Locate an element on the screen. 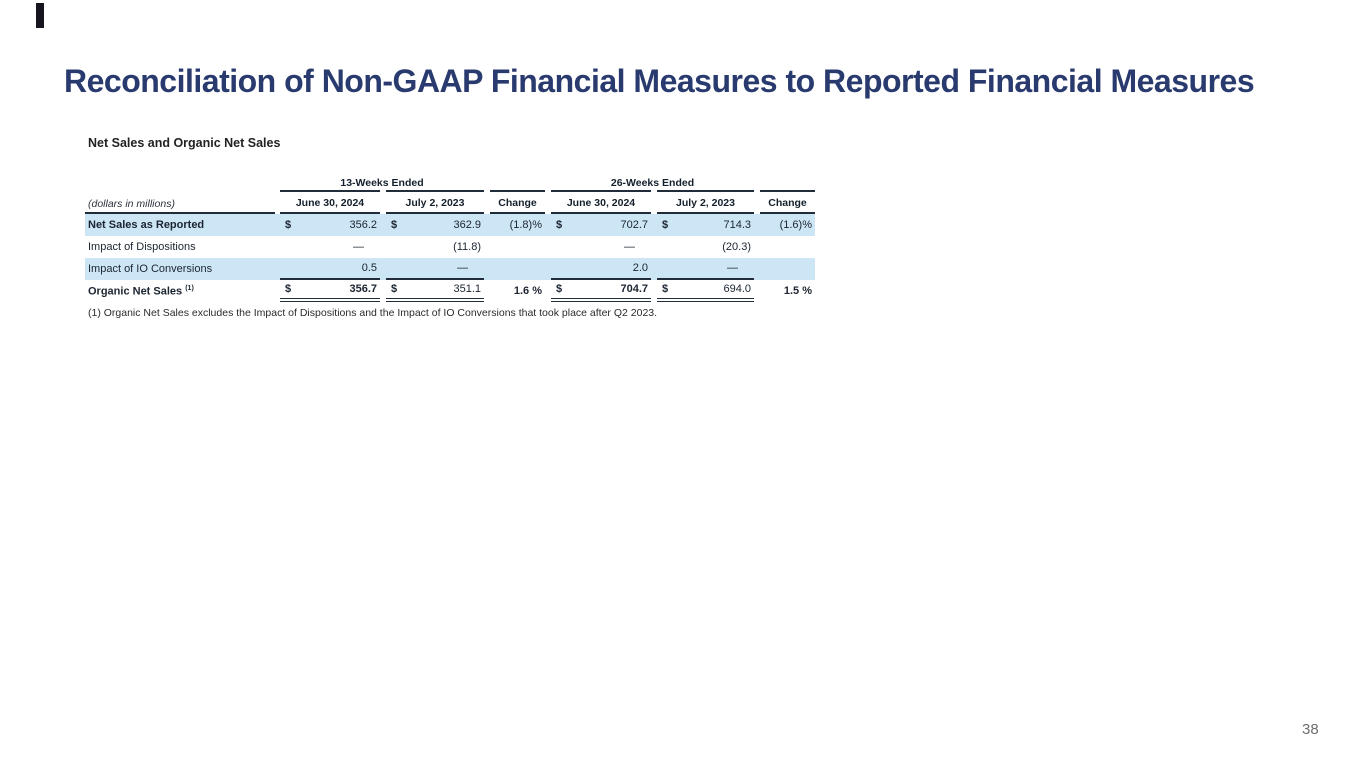  column-header-26wk-change: Change is located at coordinates (787, 205).